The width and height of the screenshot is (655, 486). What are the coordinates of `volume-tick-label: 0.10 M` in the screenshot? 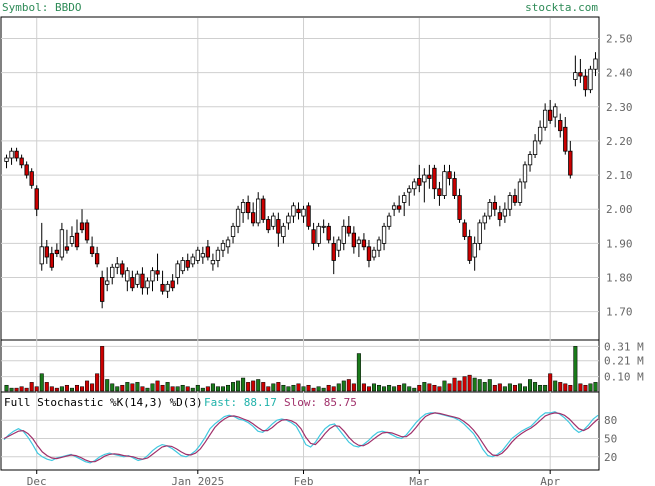 It's located at (624, 377).